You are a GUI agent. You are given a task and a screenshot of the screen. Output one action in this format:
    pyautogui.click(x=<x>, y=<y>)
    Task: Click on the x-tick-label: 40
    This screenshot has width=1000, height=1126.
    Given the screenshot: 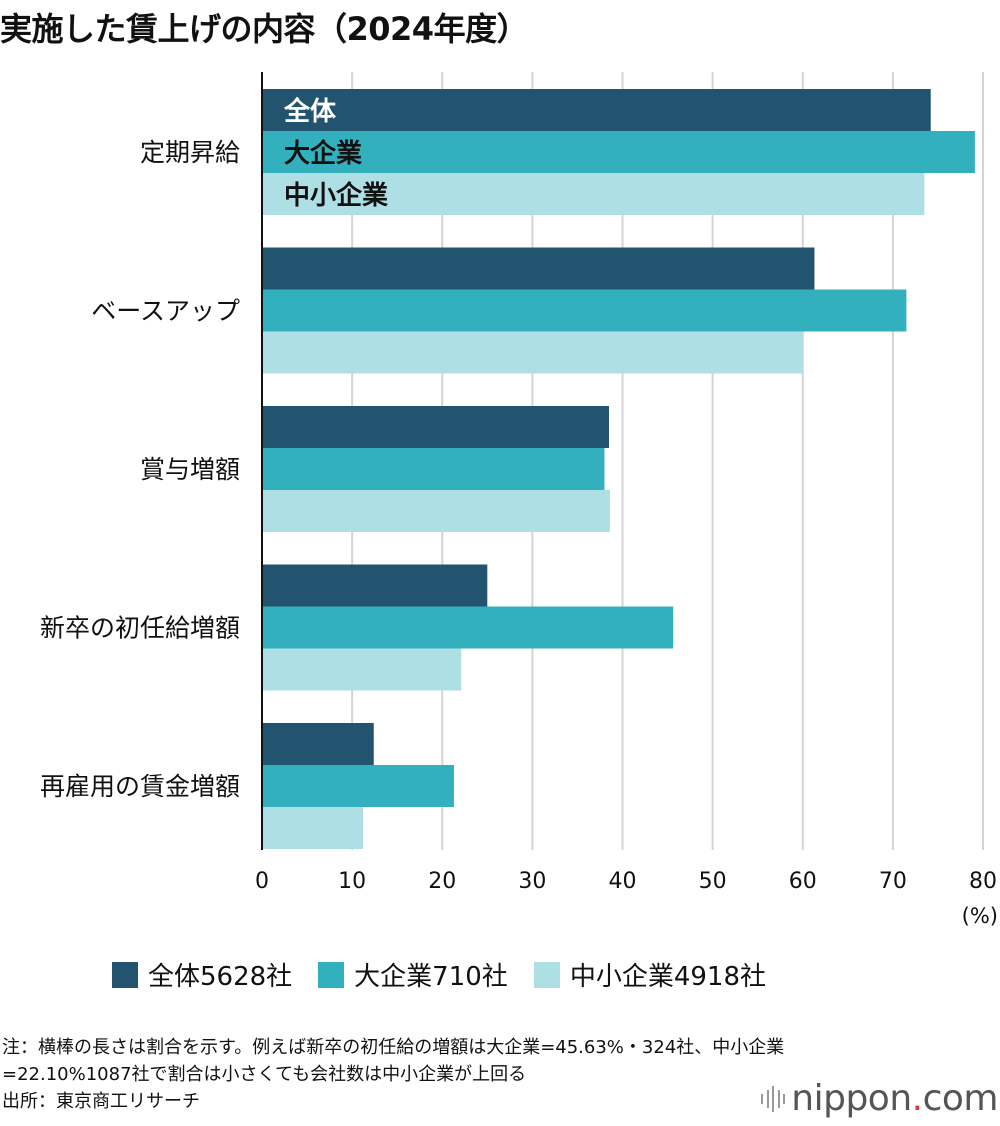 What is the action you would take?
    pyautogui.click(x=623, y=881)
    